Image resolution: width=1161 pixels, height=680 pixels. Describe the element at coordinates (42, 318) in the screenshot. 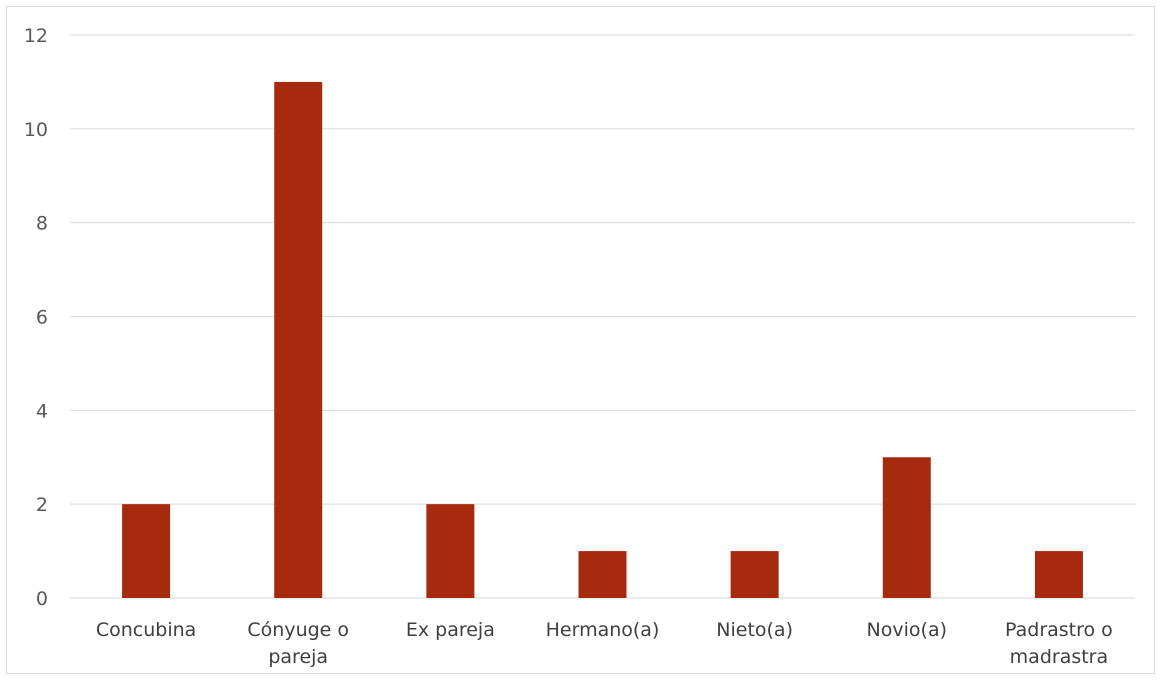

I see `y-tick-label: 6` at that location.